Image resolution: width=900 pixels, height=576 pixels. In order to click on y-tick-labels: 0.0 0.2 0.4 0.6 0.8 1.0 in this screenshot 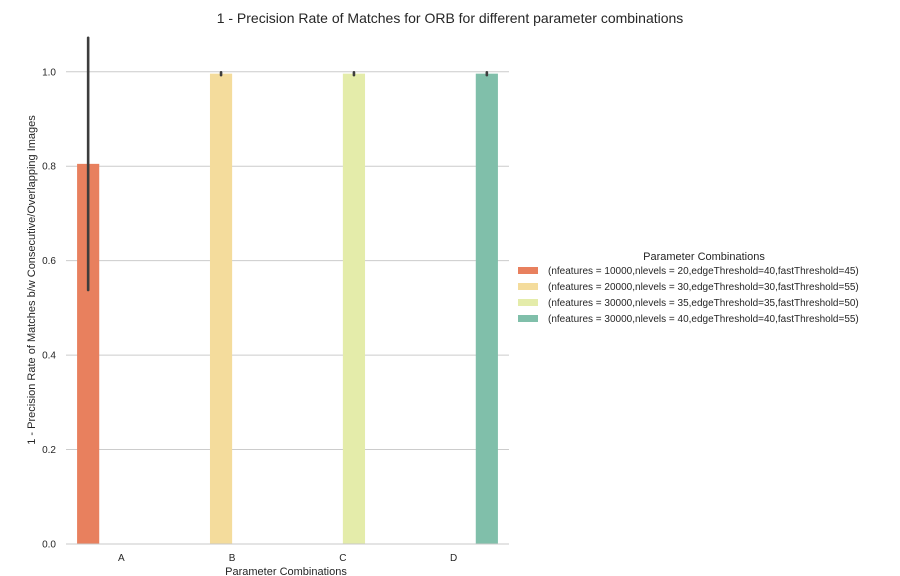, I will do `click(49, 308)`.